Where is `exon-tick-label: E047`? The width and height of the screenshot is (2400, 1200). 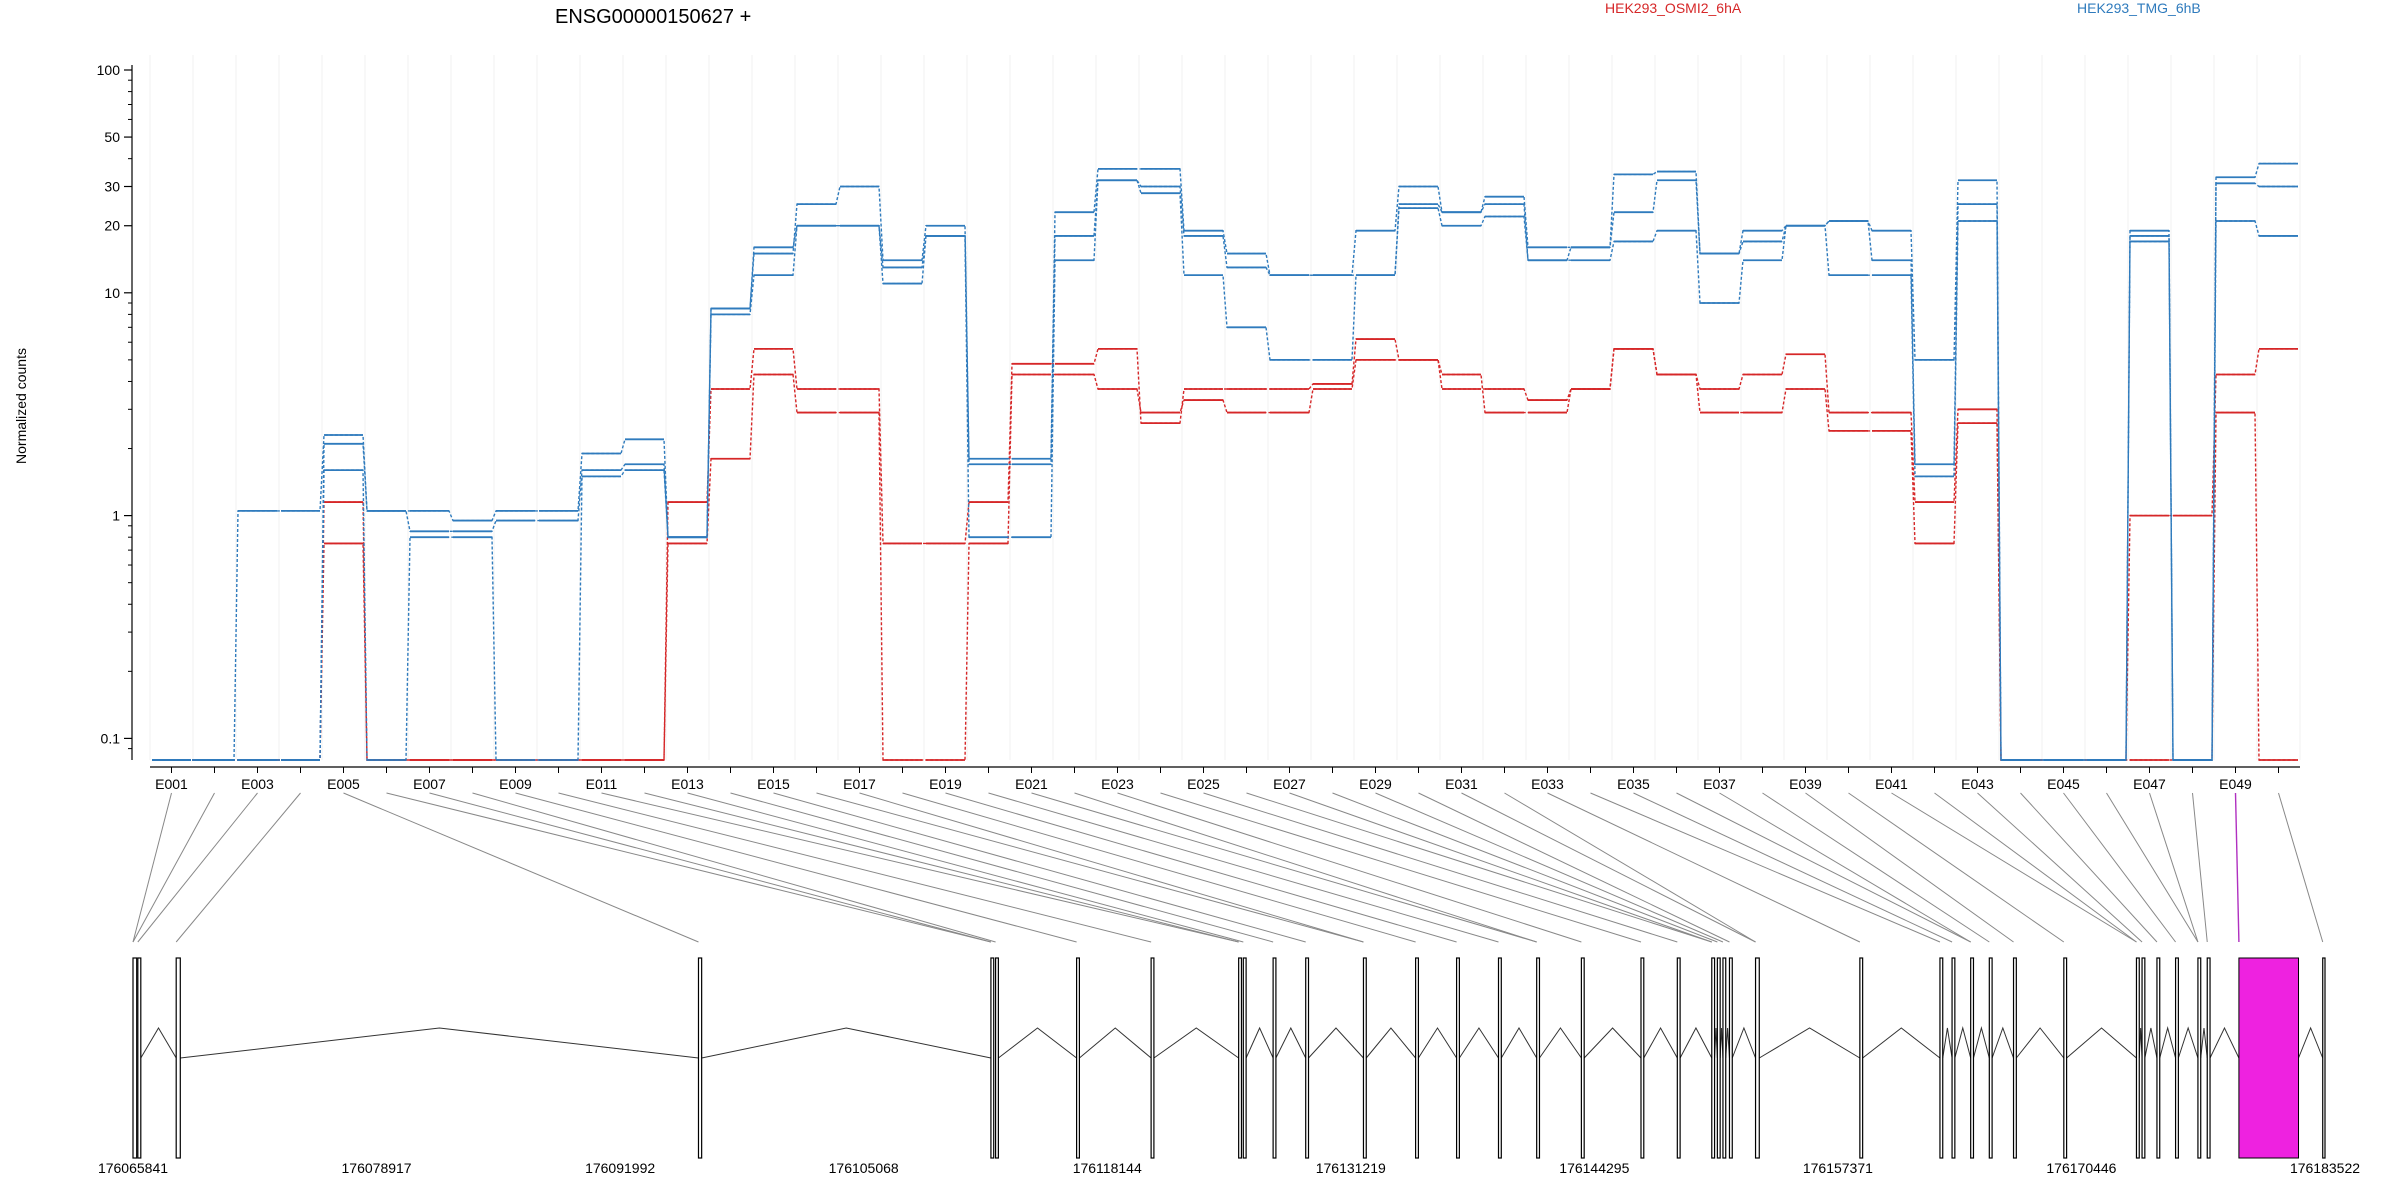
exon-tick-label: E047 is located at coordinates (2149, 784).